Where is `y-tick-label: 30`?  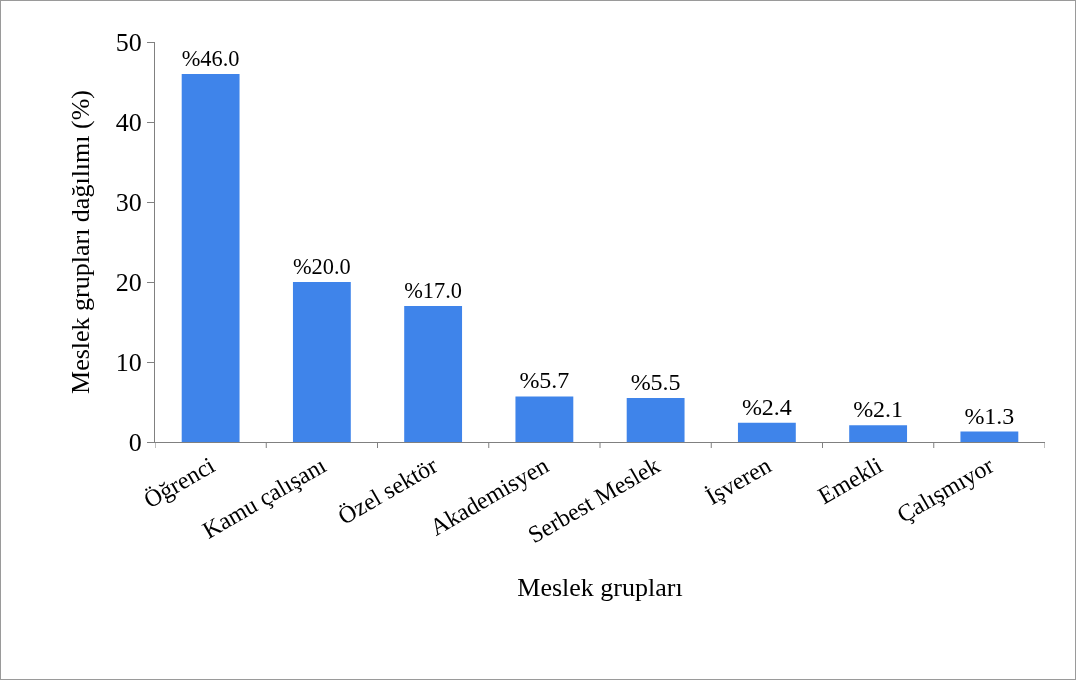 y-tick-label: 30 is located at coordinates (128, 203).